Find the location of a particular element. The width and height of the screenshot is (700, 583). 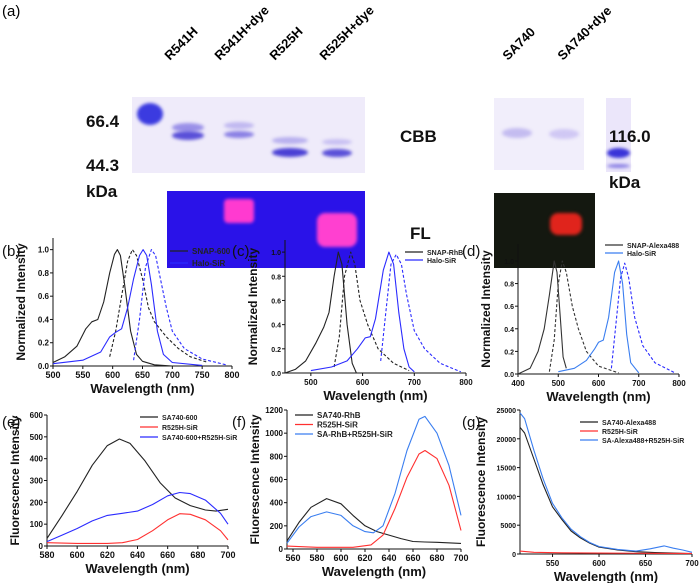

y-tick-label: 800 is located at coordinates (277, 456).